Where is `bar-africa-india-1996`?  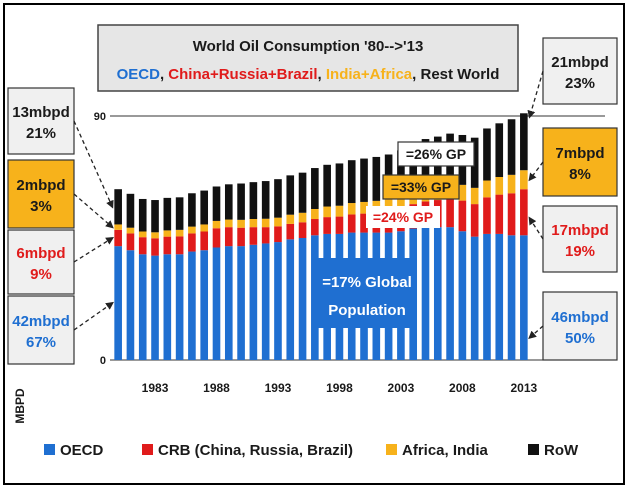 bar-africa-india-1996 is located at coordinates (315, 214).